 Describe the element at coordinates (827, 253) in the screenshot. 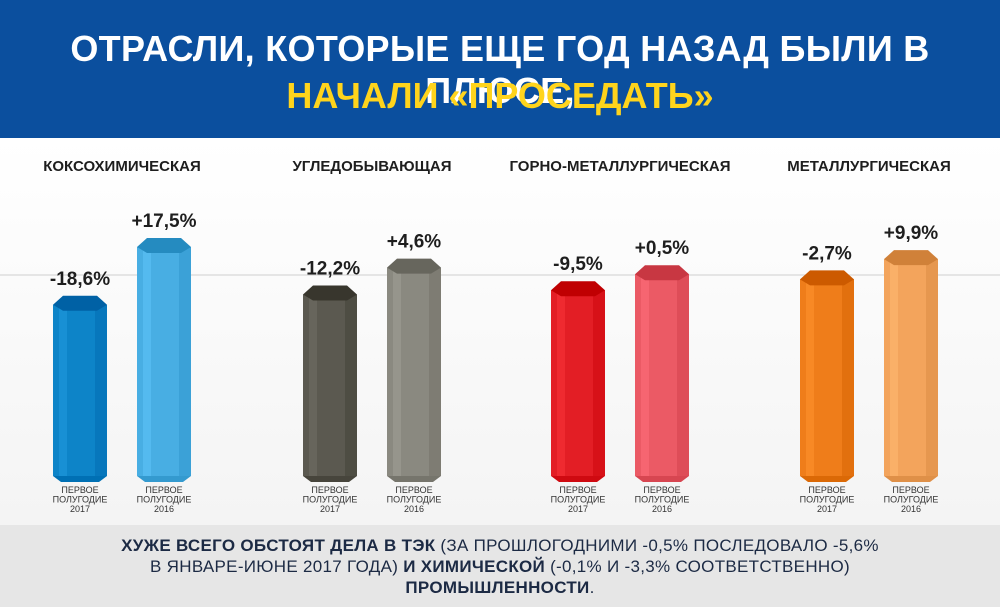

I see `value-label: -2,7%` at that location.